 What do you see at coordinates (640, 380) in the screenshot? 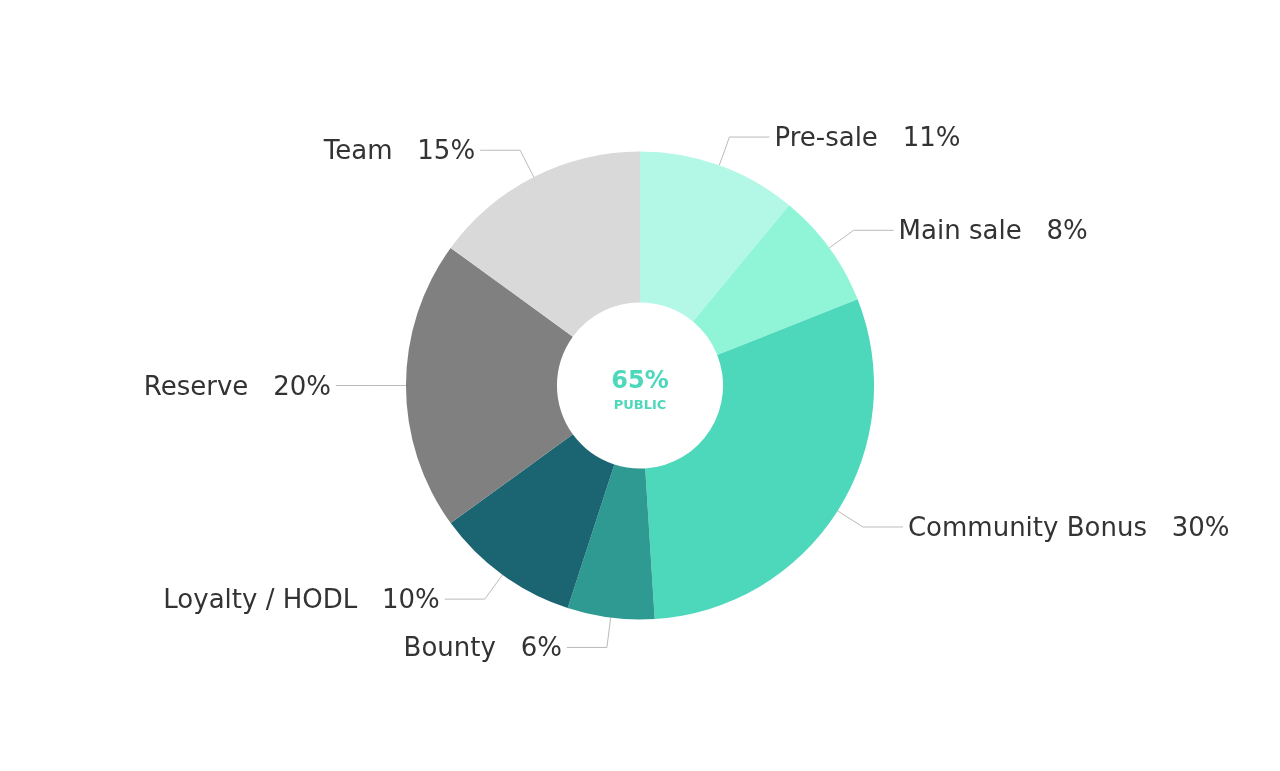
I see `text: 65%` at bounding box center [640, 380].